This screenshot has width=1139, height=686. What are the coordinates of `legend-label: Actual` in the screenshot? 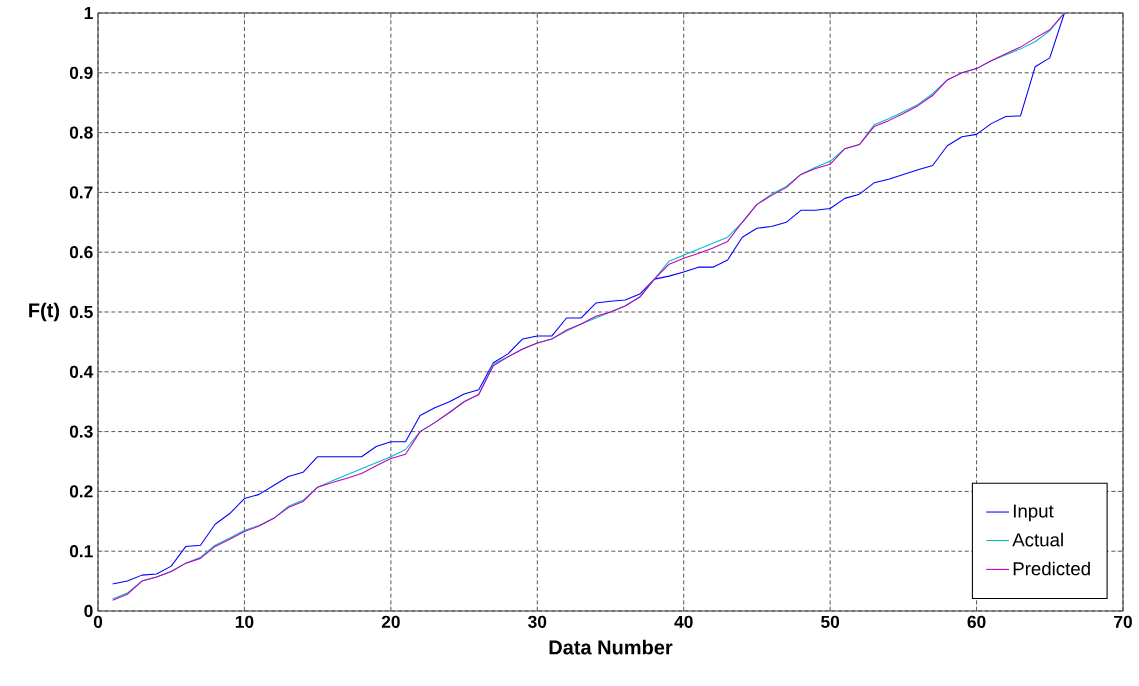 It's located at (1037, 539).